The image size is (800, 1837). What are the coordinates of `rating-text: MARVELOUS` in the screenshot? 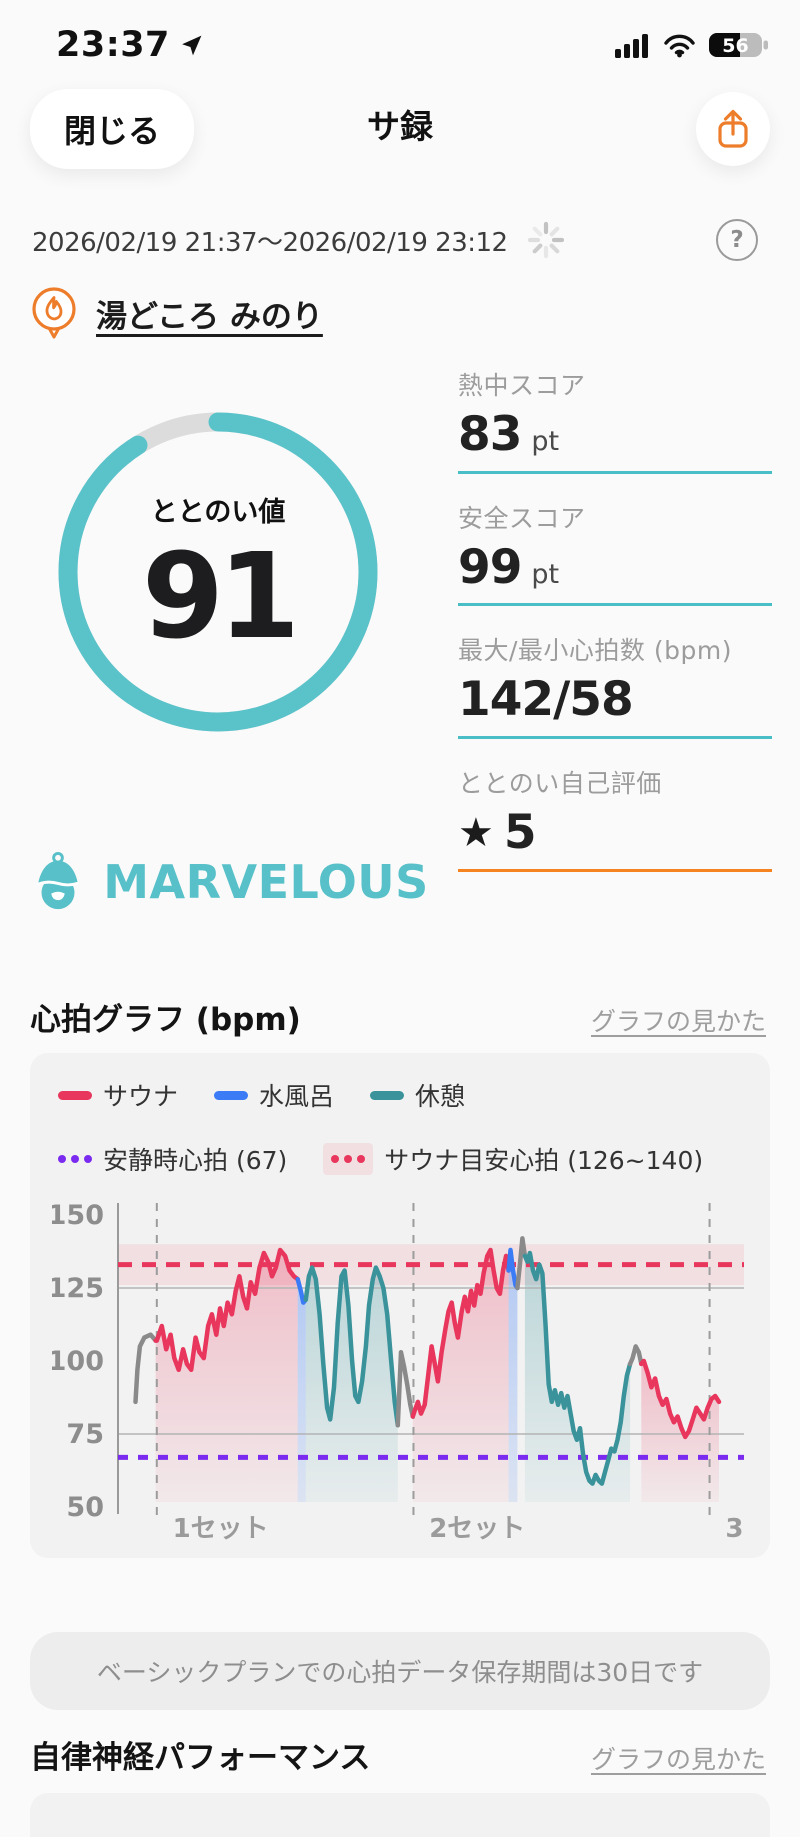 It's located at (266, 882).